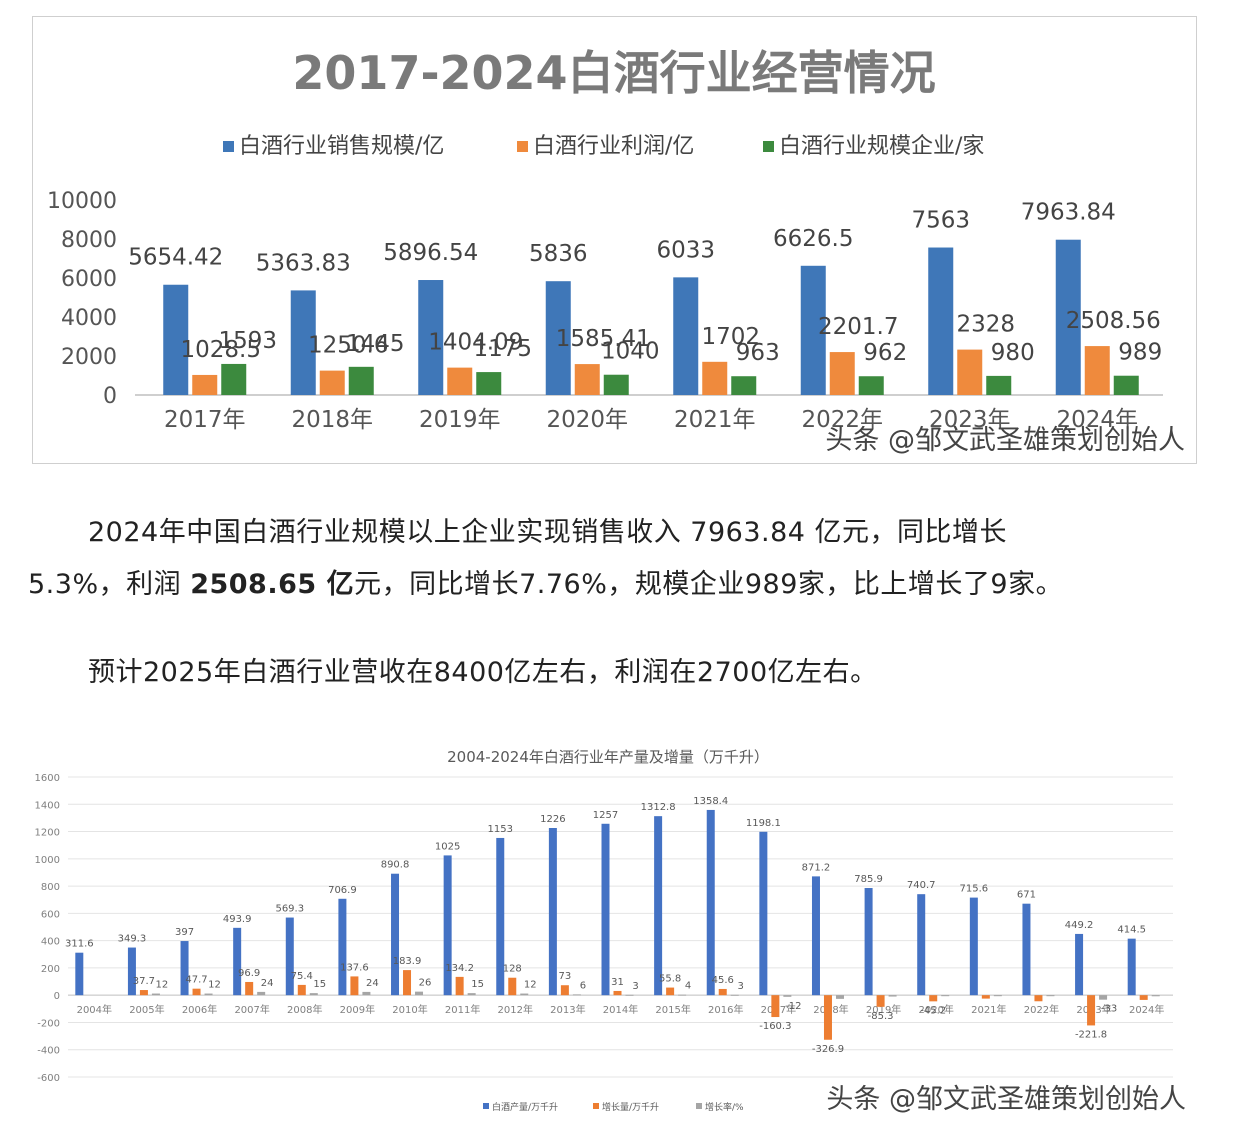 Image resolution: width=1240 pixels, height=1135 pixels. I want to click on chart2-data-label: 1312.8, so click(658, 807).